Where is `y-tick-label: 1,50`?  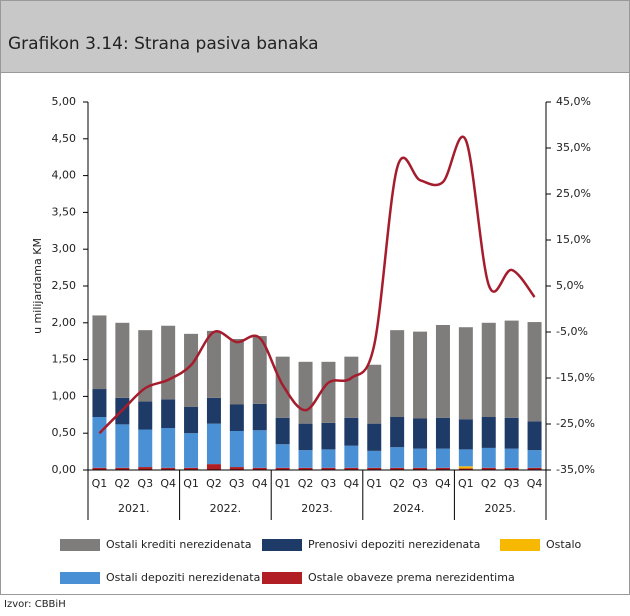
y-tick-label: 1,50 is located at coordinates (64, 359).